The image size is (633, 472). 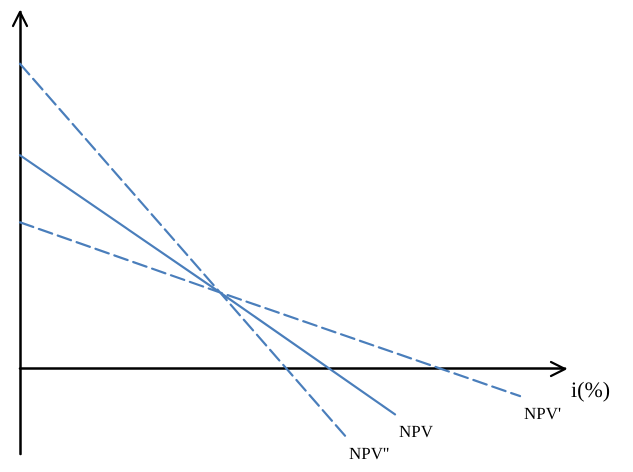 What do you see at coordinates (590, 389) in the screenshot?
I see `x-axis-title: i(%)` at bounding box center [590, 389].